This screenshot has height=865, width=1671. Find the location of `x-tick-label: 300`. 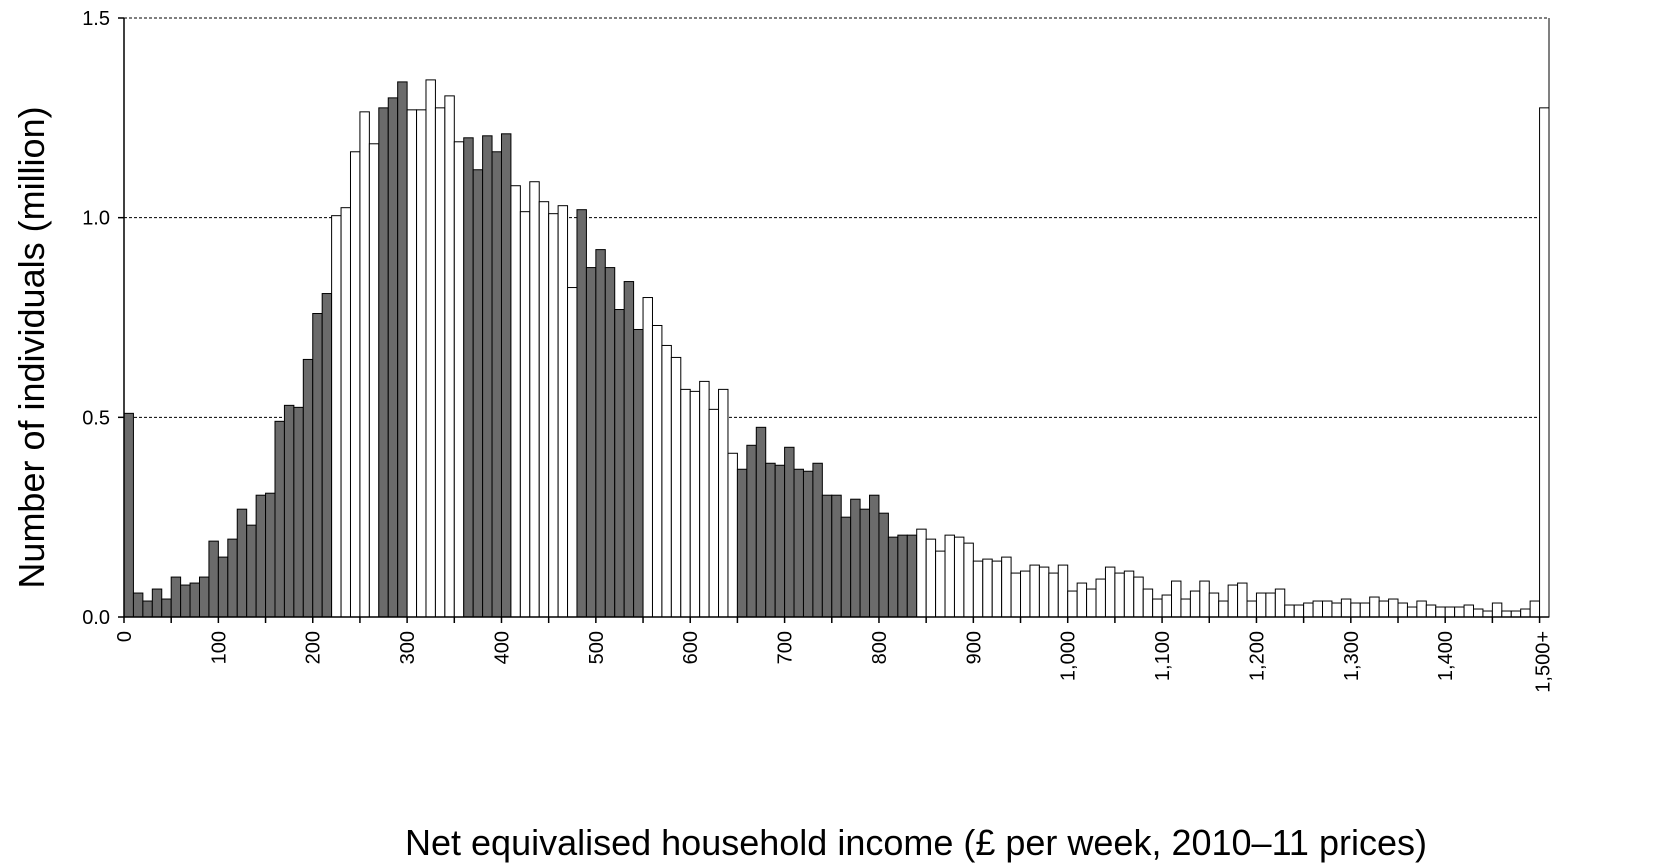

x-tick-label: 300 is located at coordinates (408, 647).